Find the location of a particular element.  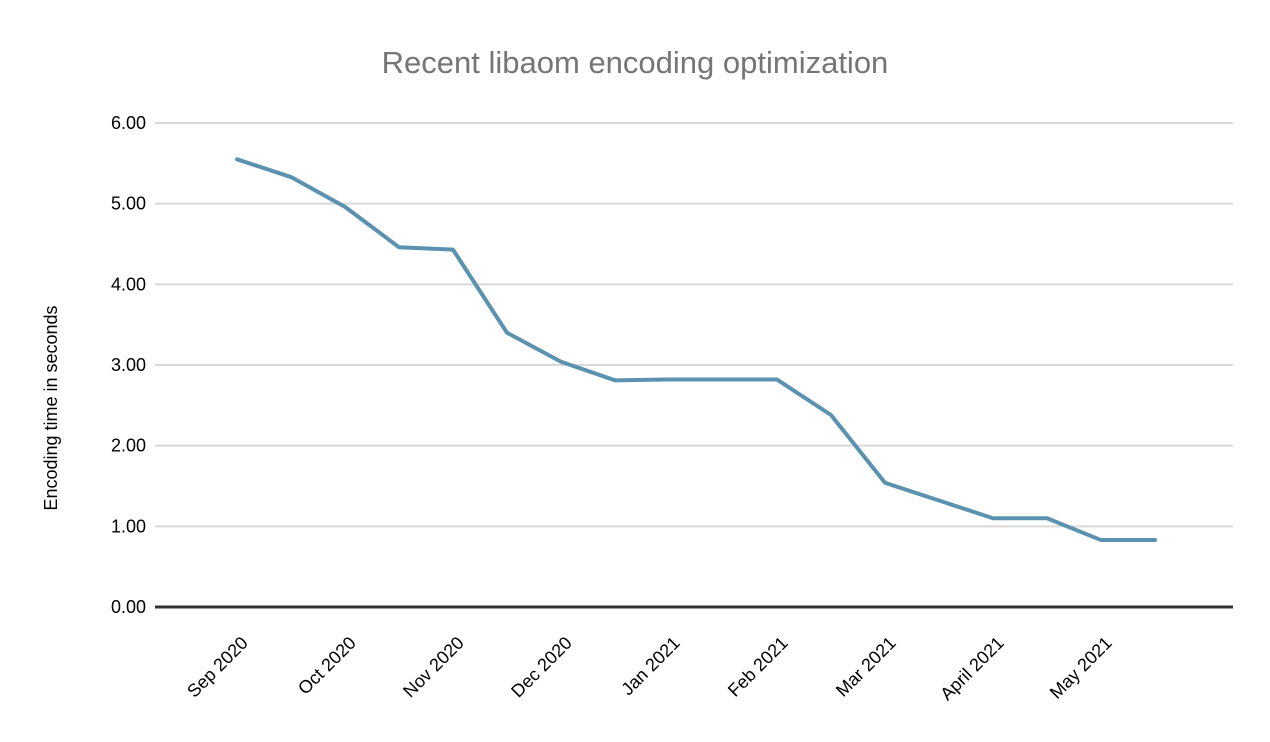

y-tick-label: 0.00 is located at coordinates (128, 607).